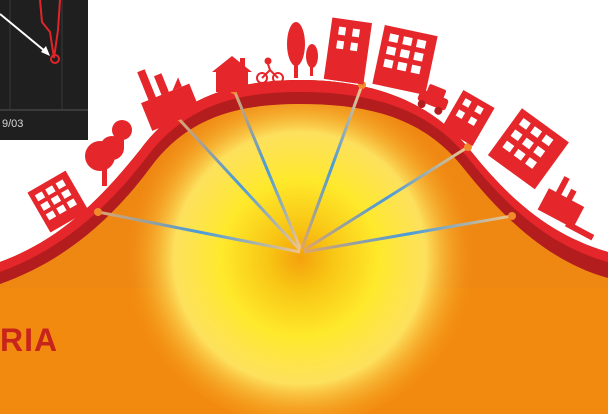 The width and height of the screenshot is (608, 414). Describe the element at coordinates (50, 29) in the screenshot. I see `inset-data-line` at that location.